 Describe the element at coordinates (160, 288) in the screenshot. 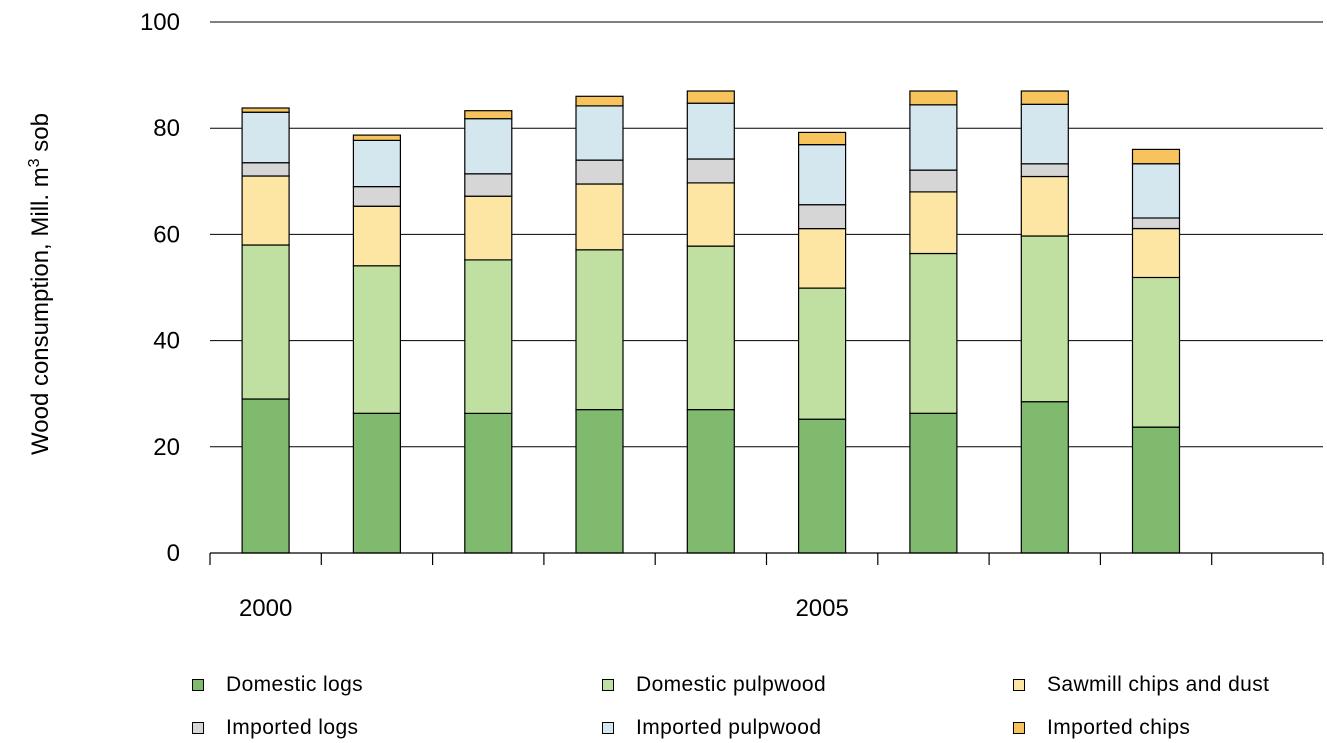

I see `y-tick-labels: 0 20 40 60 80 100` at that location.